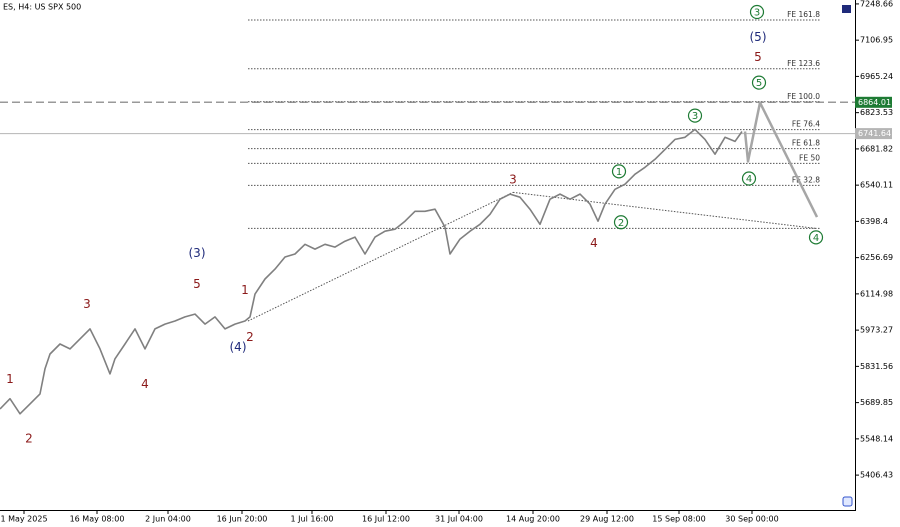 This screenshot has width=900, height=527. Describe the element at coordinates (876, 4) in the screenshot. I see `y-tick-label: 7248.66` at that location.